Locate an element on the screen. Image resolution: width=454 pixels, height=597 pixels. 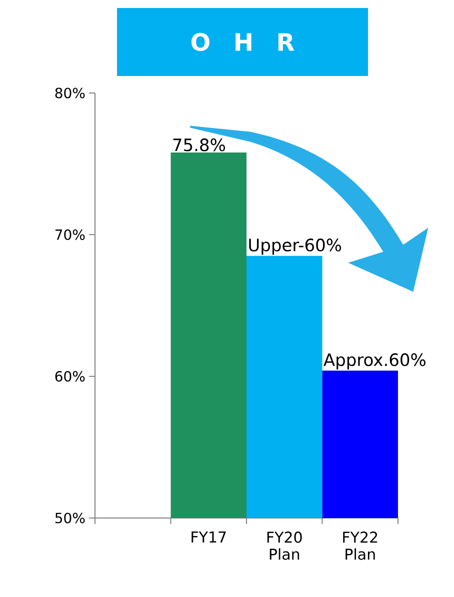
x-tick-label: FY17 is located at coordinates (209, 537).